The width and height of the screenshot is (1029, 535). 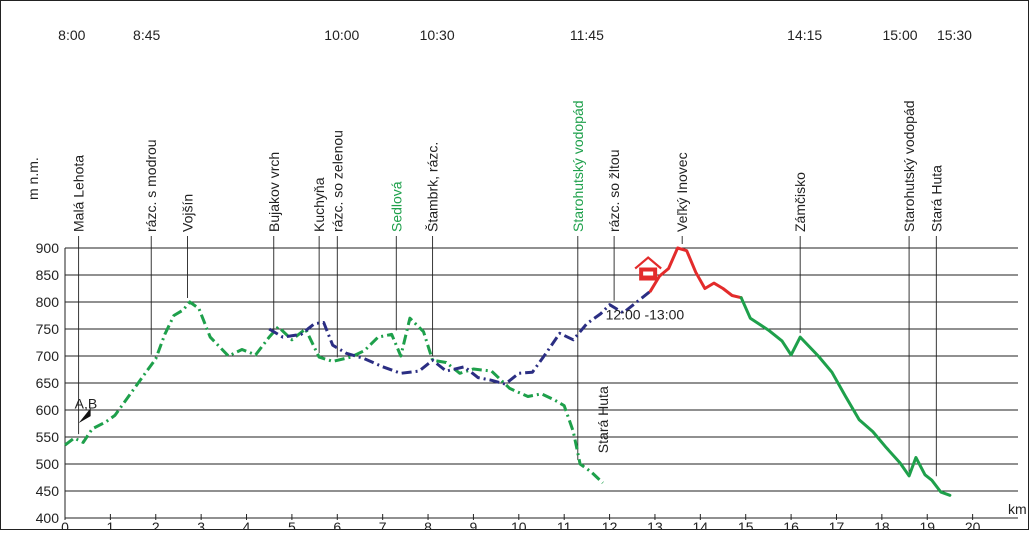 I want to click on annotation-label: Stará Huta, so click(x=603, y=419).